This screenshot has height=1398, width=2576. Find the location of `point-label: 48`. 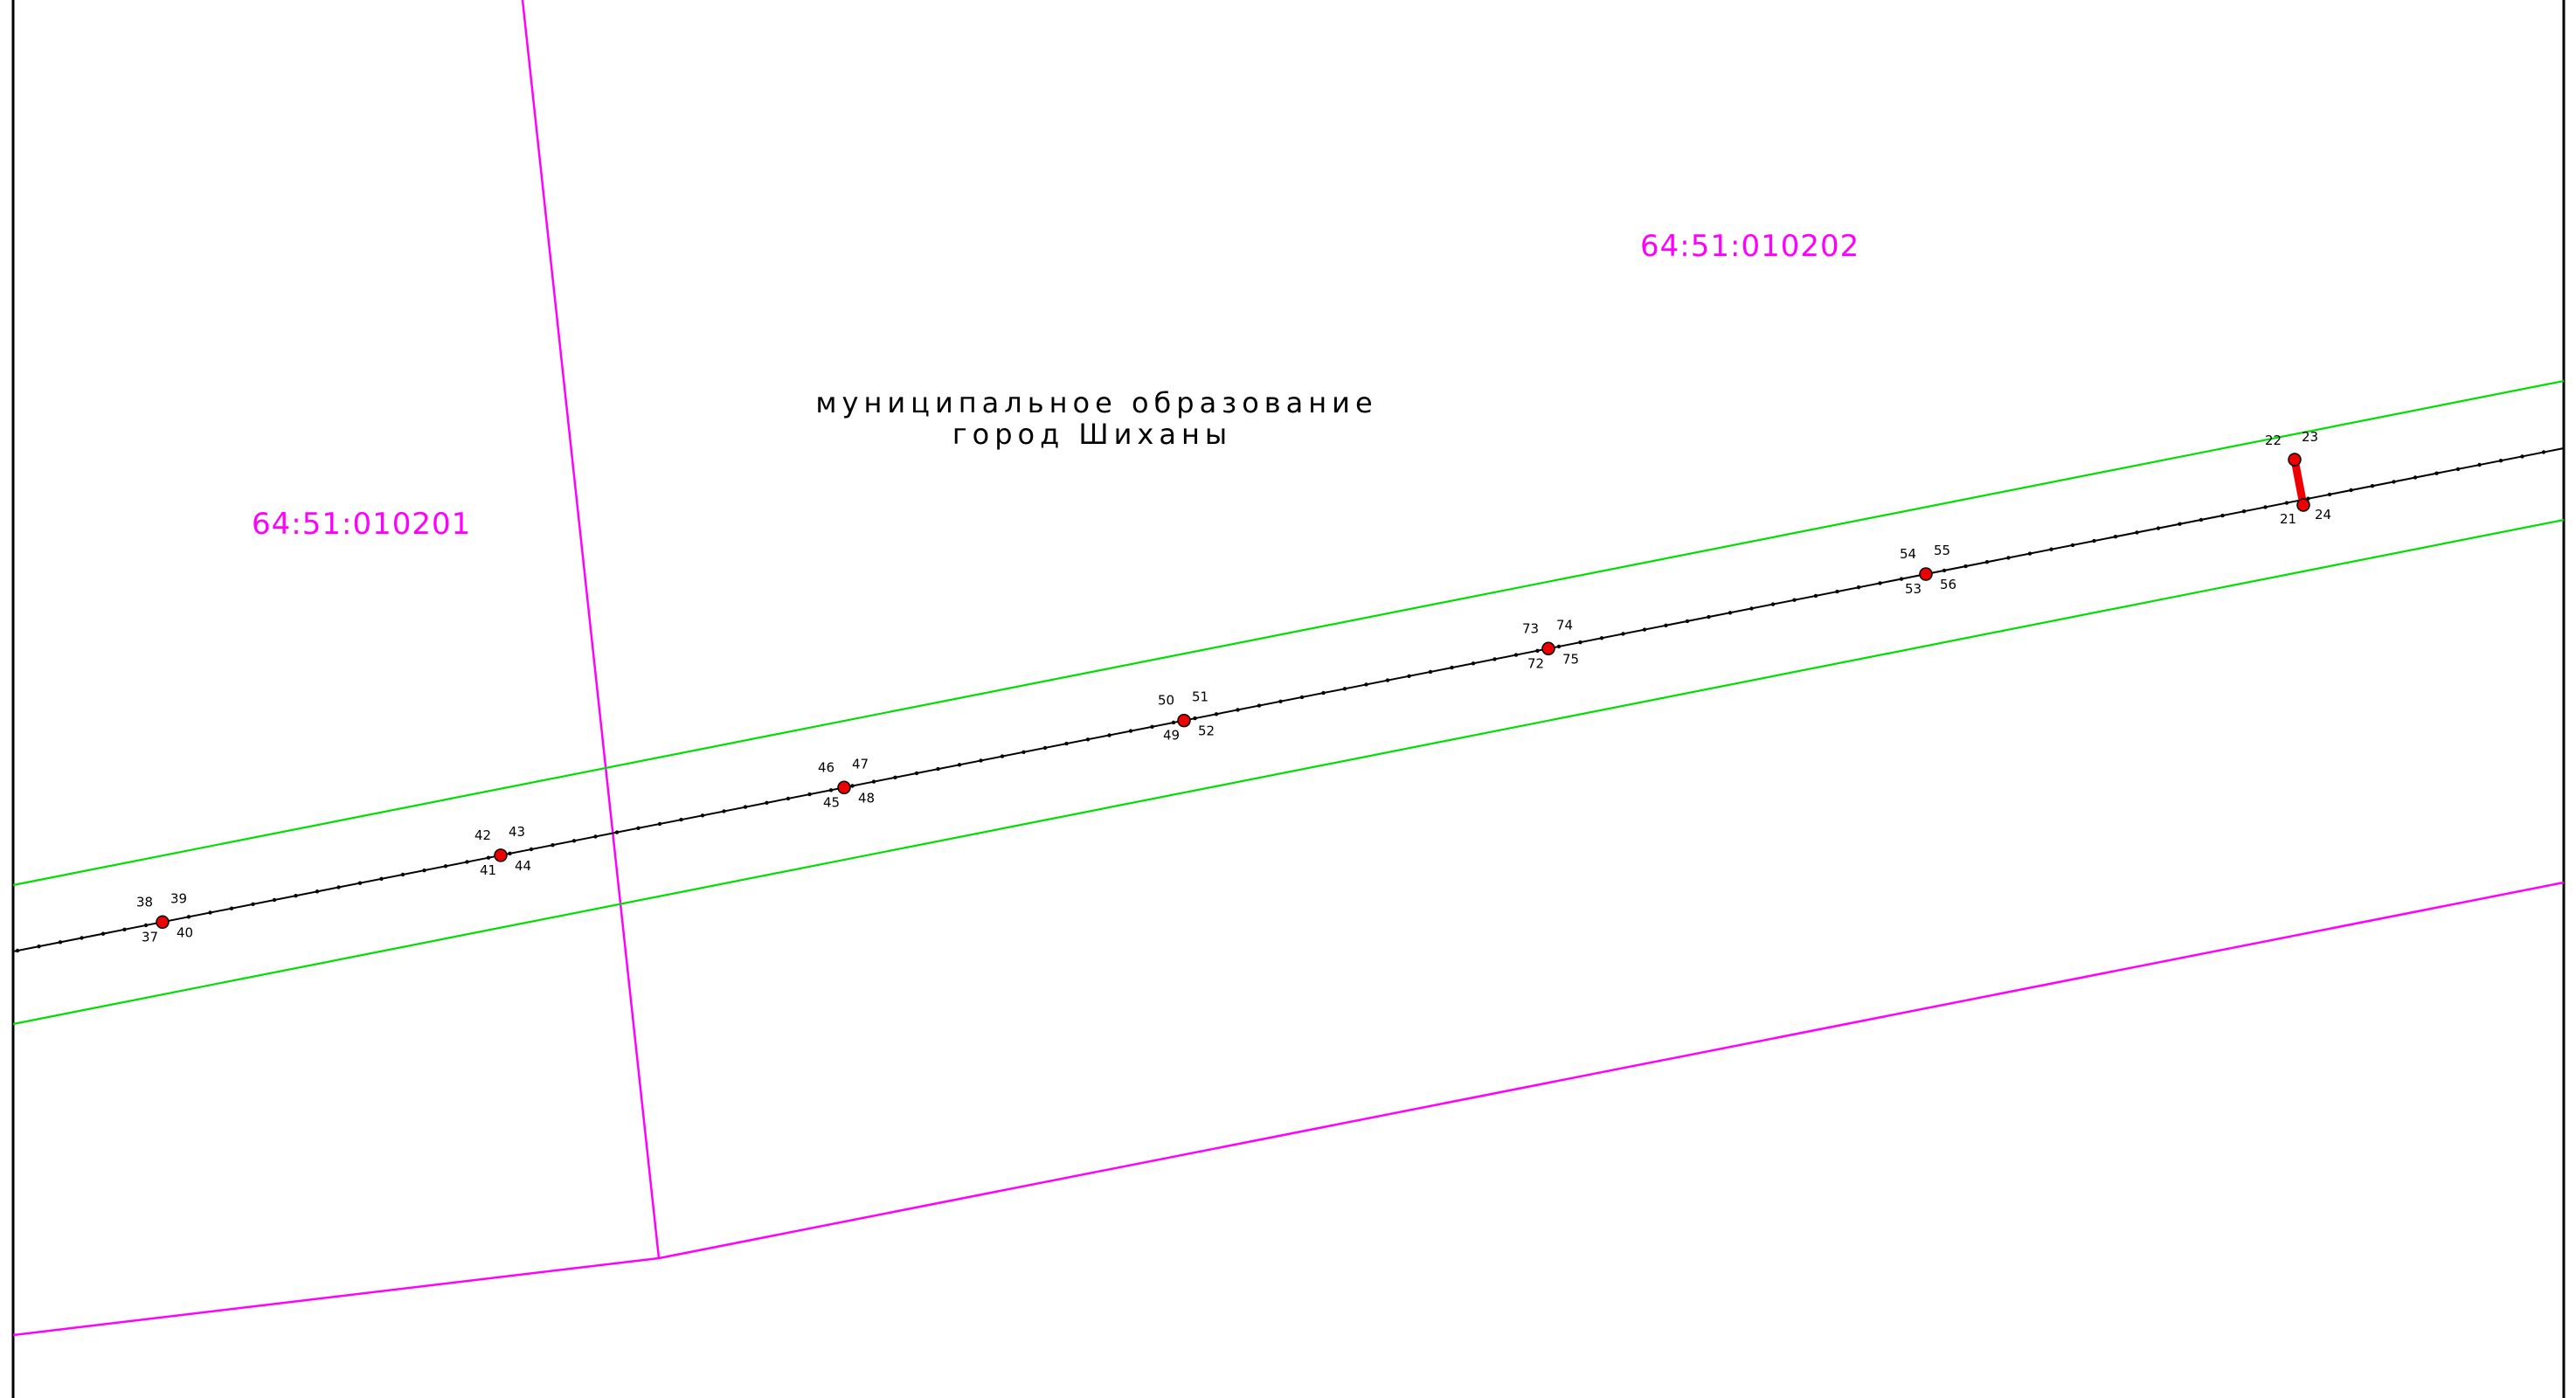

point-label: 48 is located at coordinates (866, 798).